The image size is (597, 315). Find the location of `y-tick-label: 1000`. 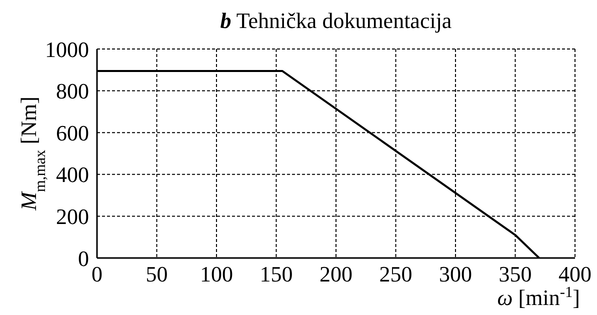

y-tick-label: 1000 is located at coordinates (67, 49).